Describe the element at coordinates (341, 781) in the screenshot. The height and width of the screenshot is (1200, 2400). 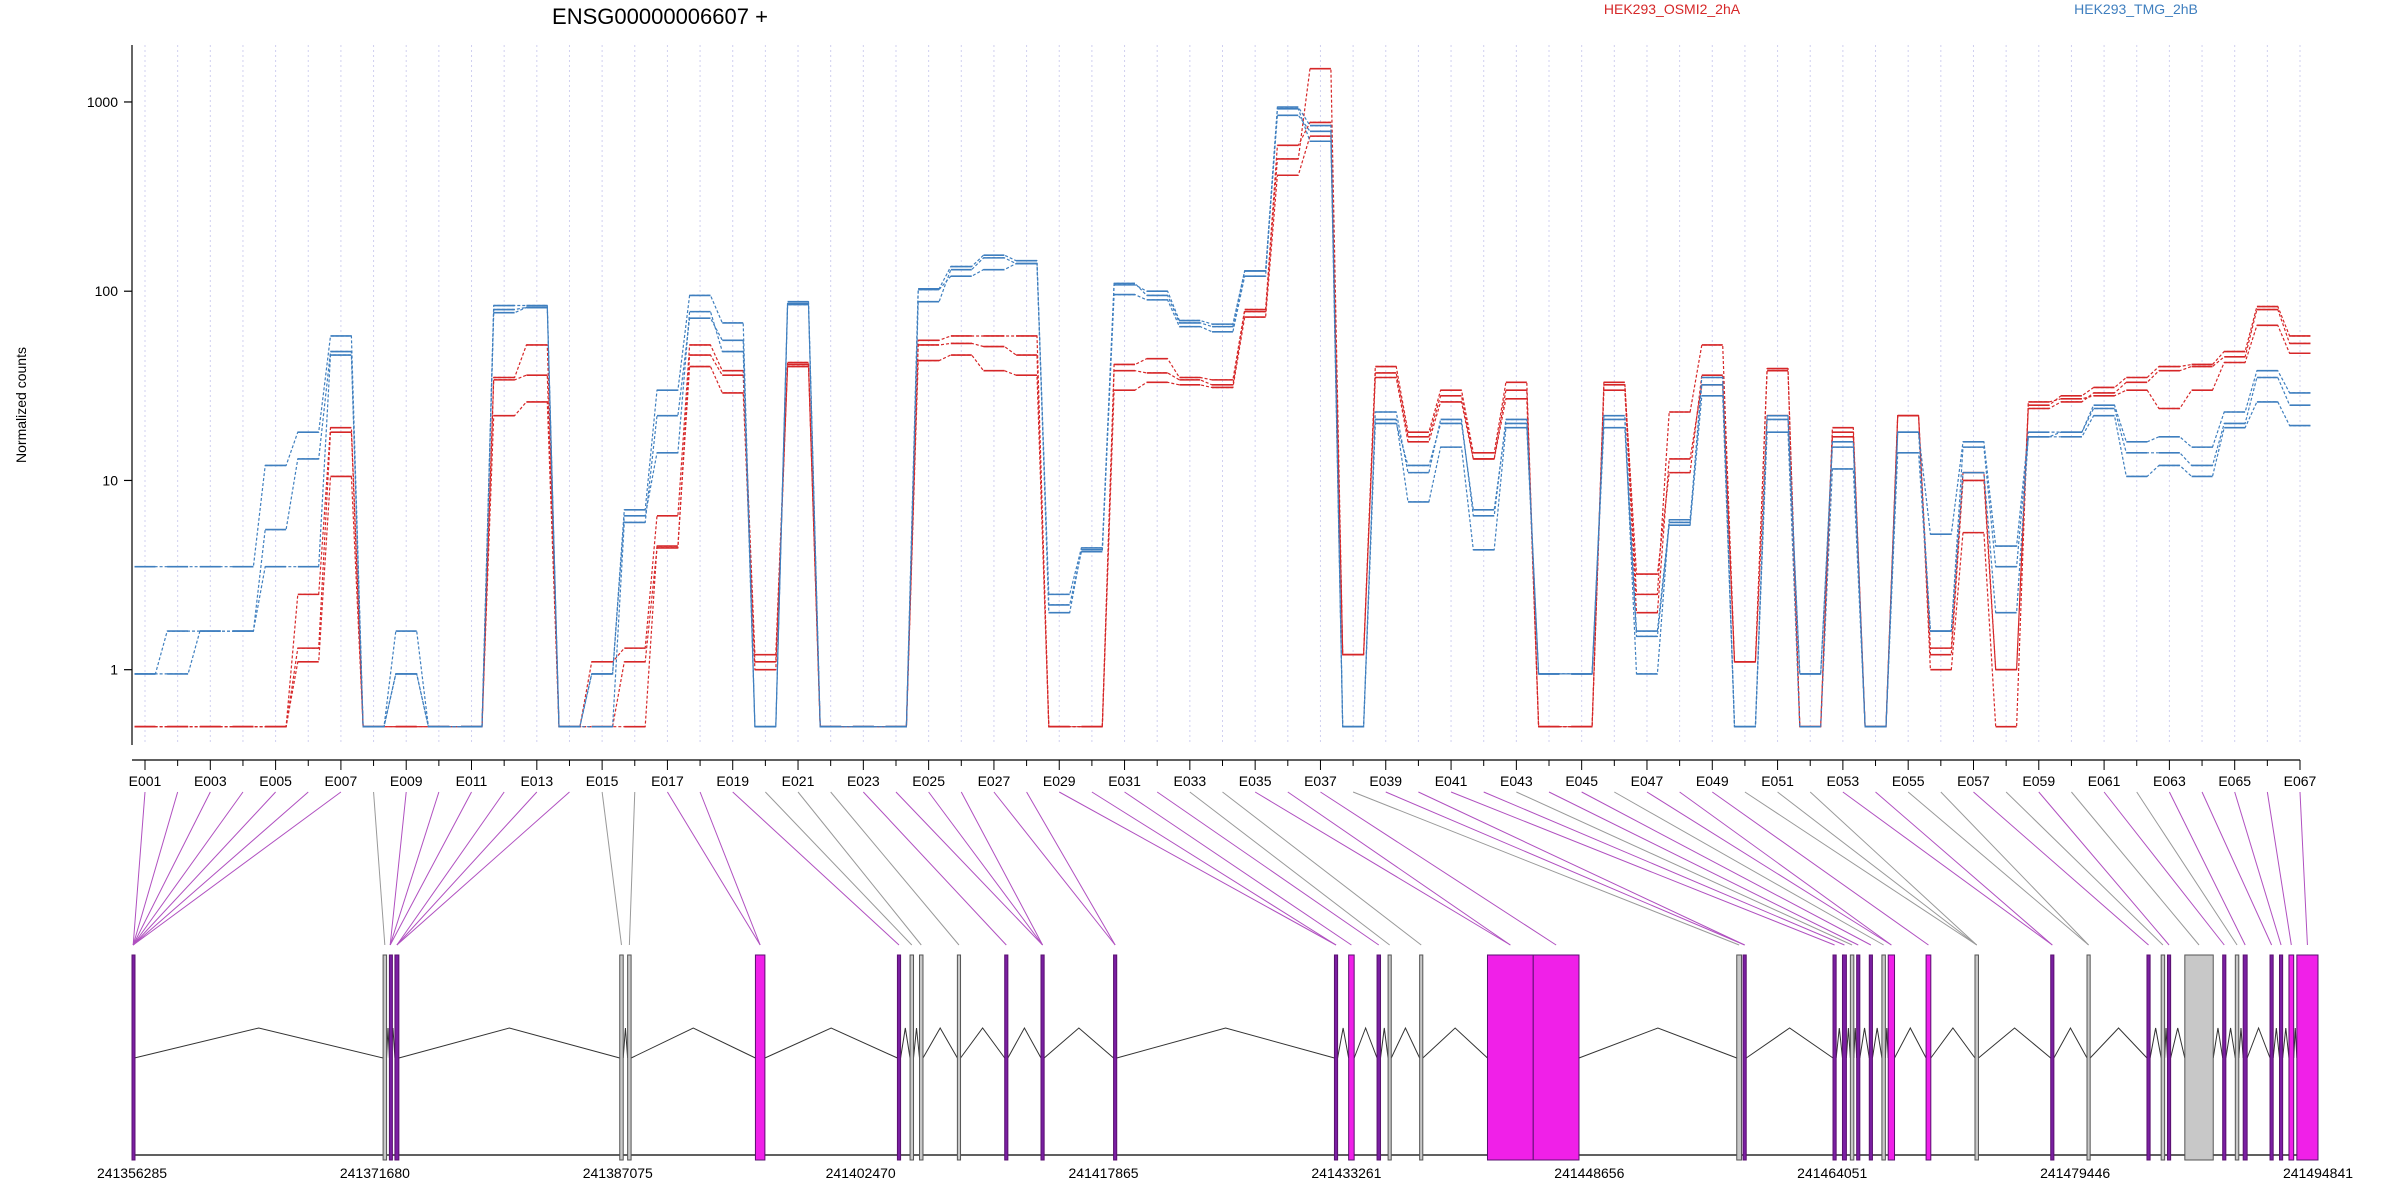
I see `x-tick-label: E007` at that location.